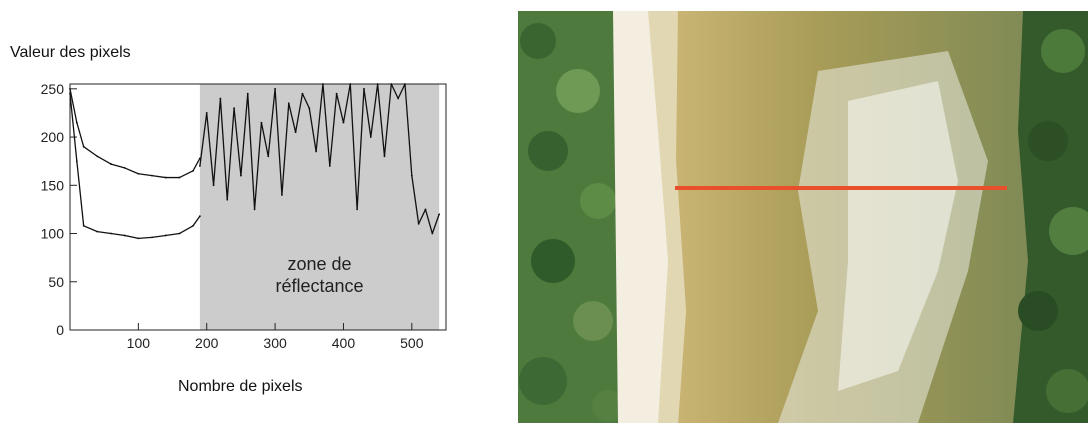 This screenshot has width=1088, height=423. Describe the element at coordinates (275, 343) in the screenshot. I see `x-tick-label: 300` at that location.